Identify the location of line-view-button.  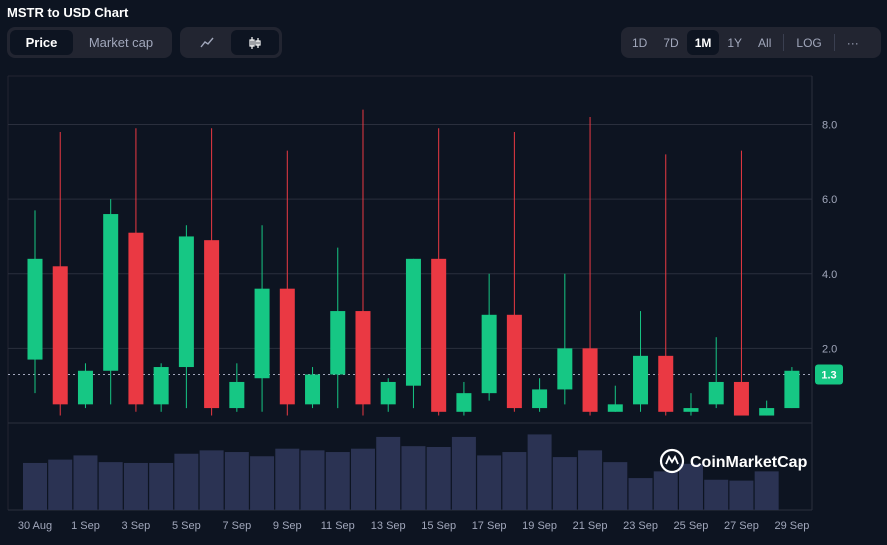
(207, 42).